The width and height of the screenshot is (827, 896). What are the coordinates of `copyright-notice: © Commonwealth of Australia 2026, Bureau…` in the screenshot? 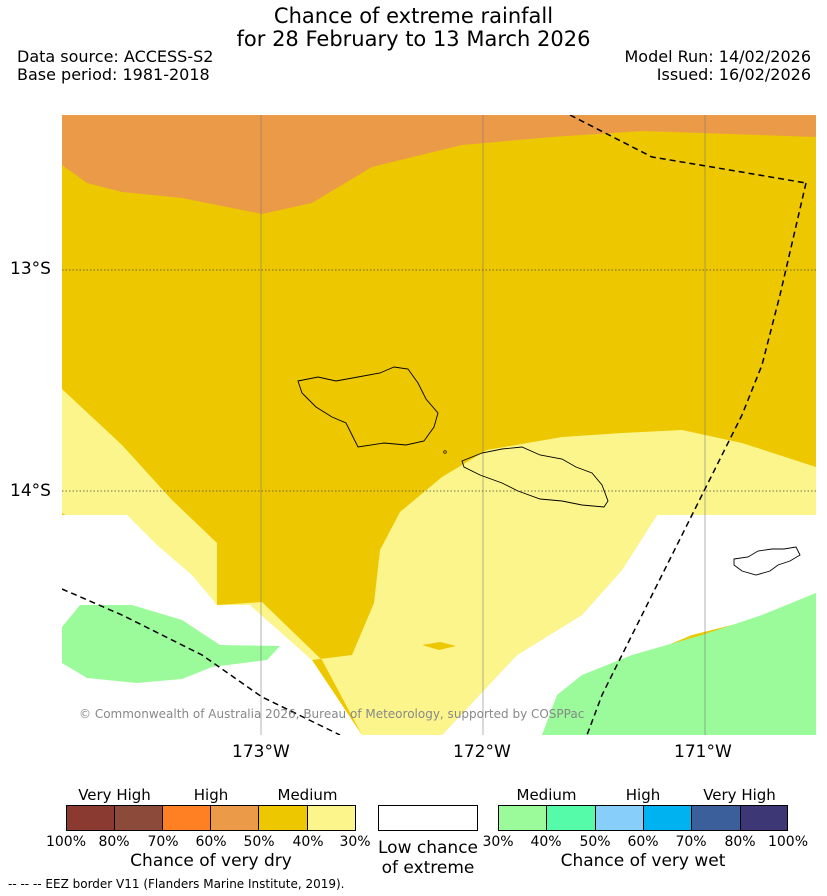 It's located at (332, 714).